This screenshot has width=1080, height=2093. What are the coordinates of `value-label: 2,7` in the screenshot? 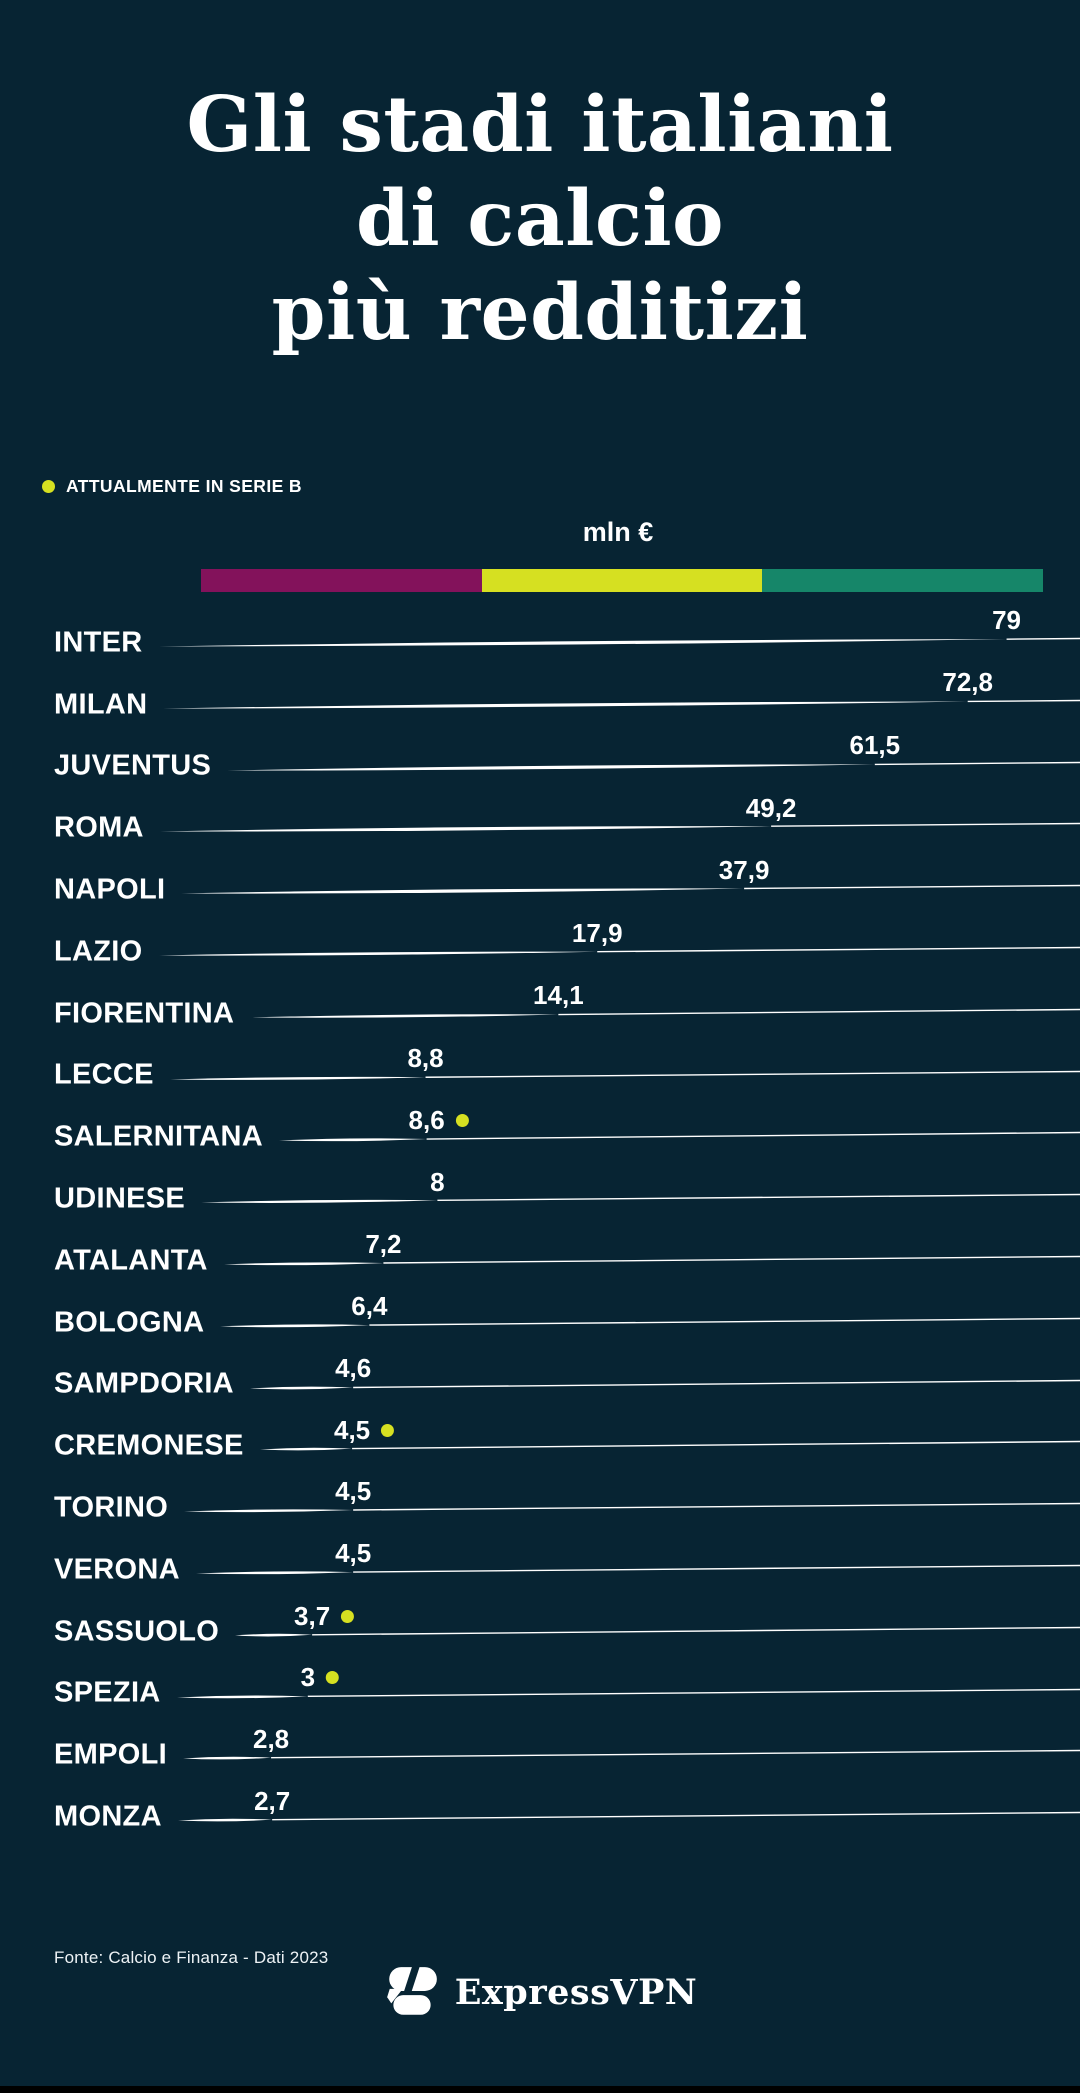 It's located at (272, 1800).